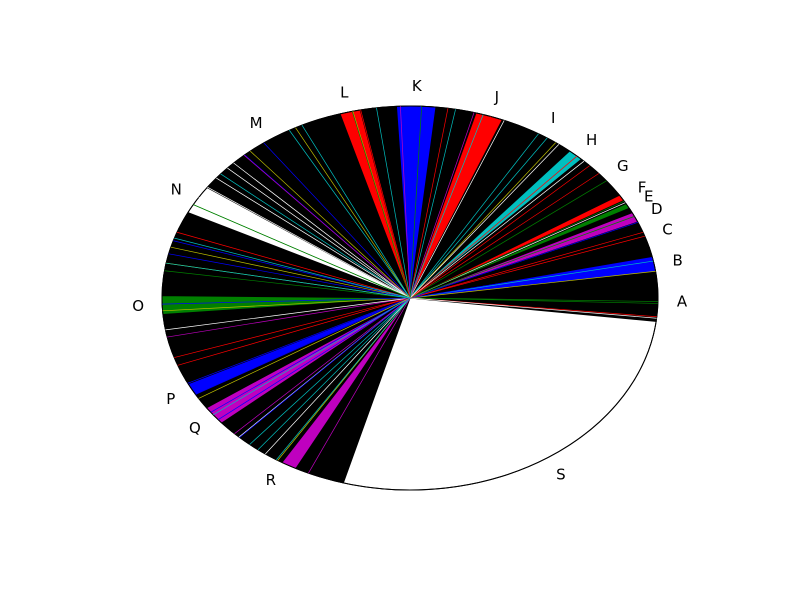 This screenshot has height=600, width=800. Describe the element at coordinates (591, 140) in the screenshot. I see `pie-label-h: H` at that location.